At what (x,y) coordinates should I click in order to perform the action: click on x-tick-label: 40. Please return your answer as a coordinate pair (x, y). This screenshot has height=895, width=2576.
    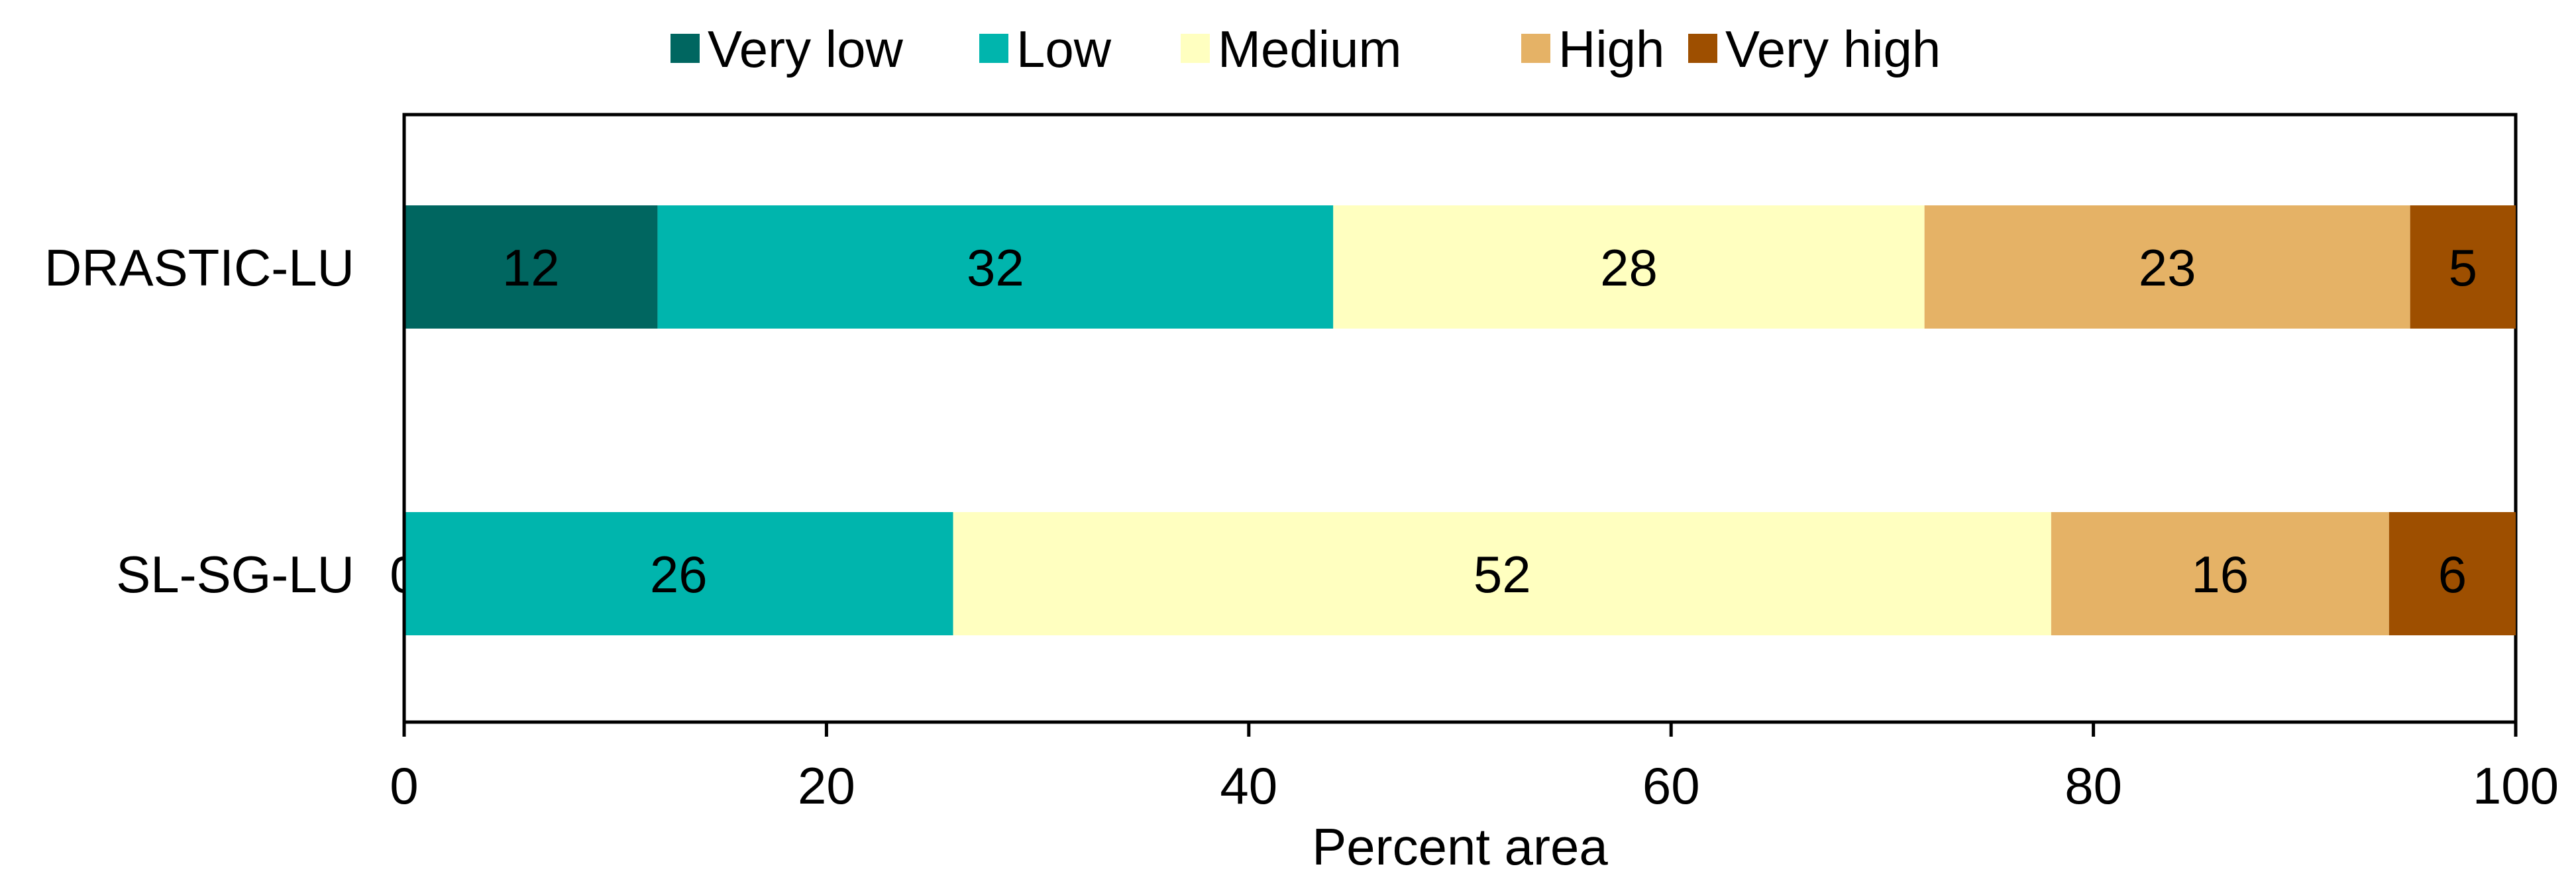
    Looking at the image, I should click on (1248, 786).